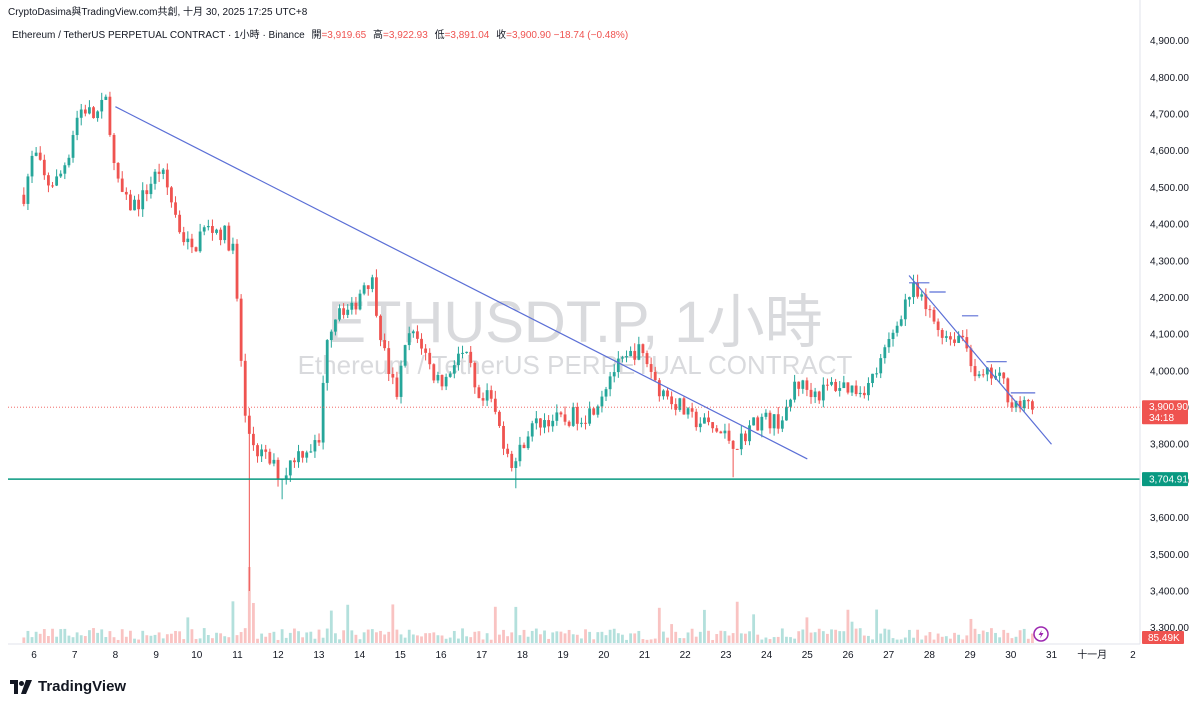 The width and height of the screenshot is (1200, 709). I want to click on price-tick: 4,700.00, so click(1169, 115).